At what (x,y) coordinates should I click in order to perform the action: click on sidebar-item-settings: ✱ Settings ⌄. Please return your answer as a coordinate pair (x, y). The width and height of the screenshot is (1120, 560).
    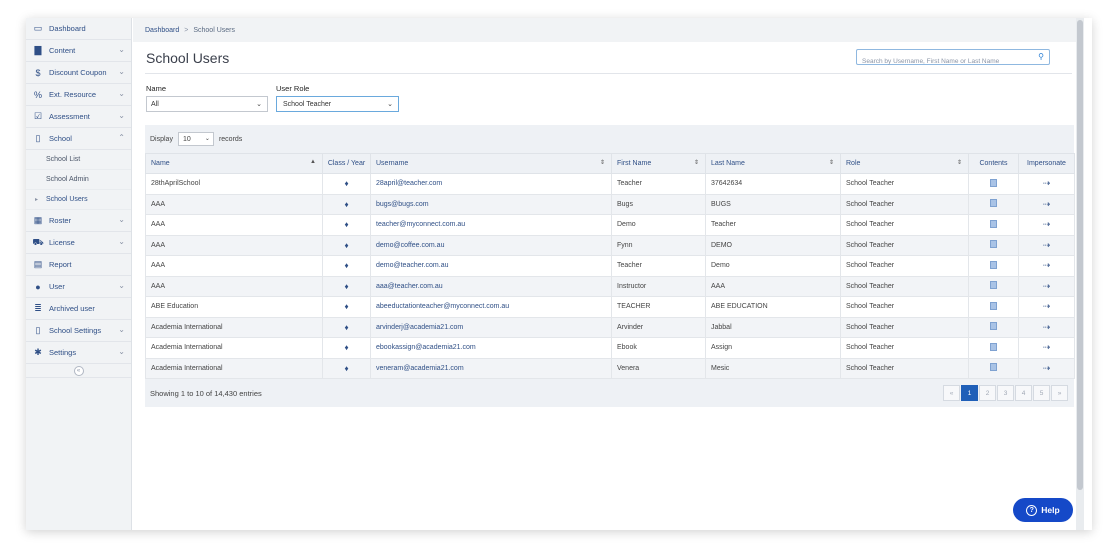
    Looking at the image, I should click on (78, 353).